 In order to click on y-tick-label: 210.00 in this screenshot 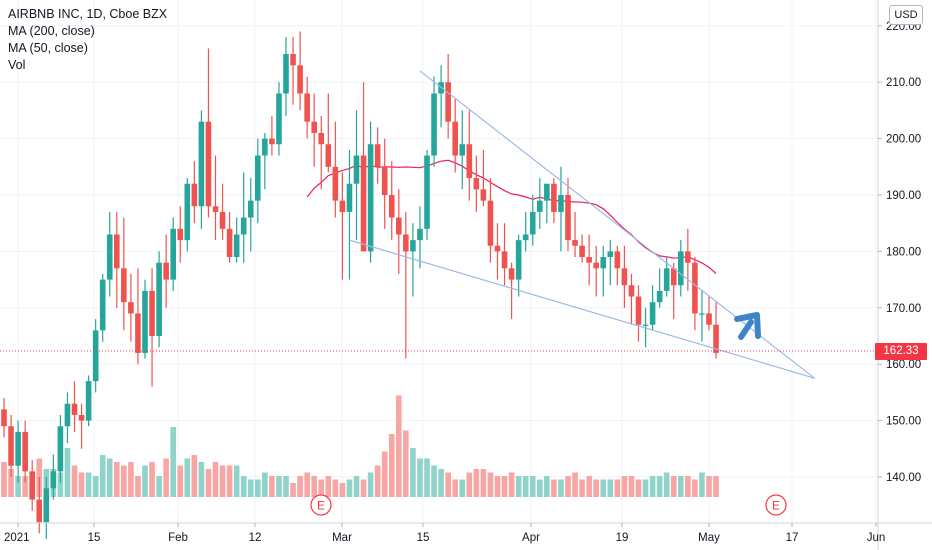, I will do `click(903, 83)`.